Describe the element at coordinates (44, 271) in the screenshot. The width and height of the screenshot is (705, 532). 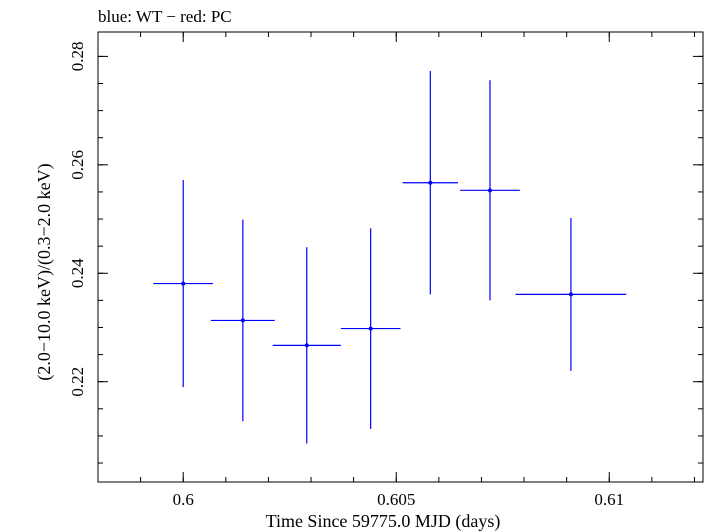
I see `y-axis-label: (2.0−10.0 keV)/(0.3−2.0 keV)` at that location.